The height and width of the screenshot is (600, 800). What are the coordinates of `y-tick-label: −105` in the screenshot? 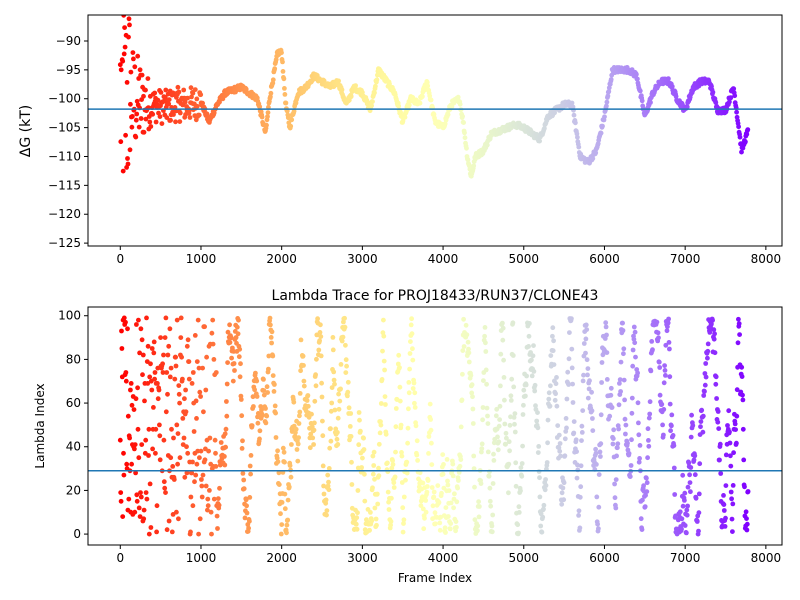 It's located at (64, 128).